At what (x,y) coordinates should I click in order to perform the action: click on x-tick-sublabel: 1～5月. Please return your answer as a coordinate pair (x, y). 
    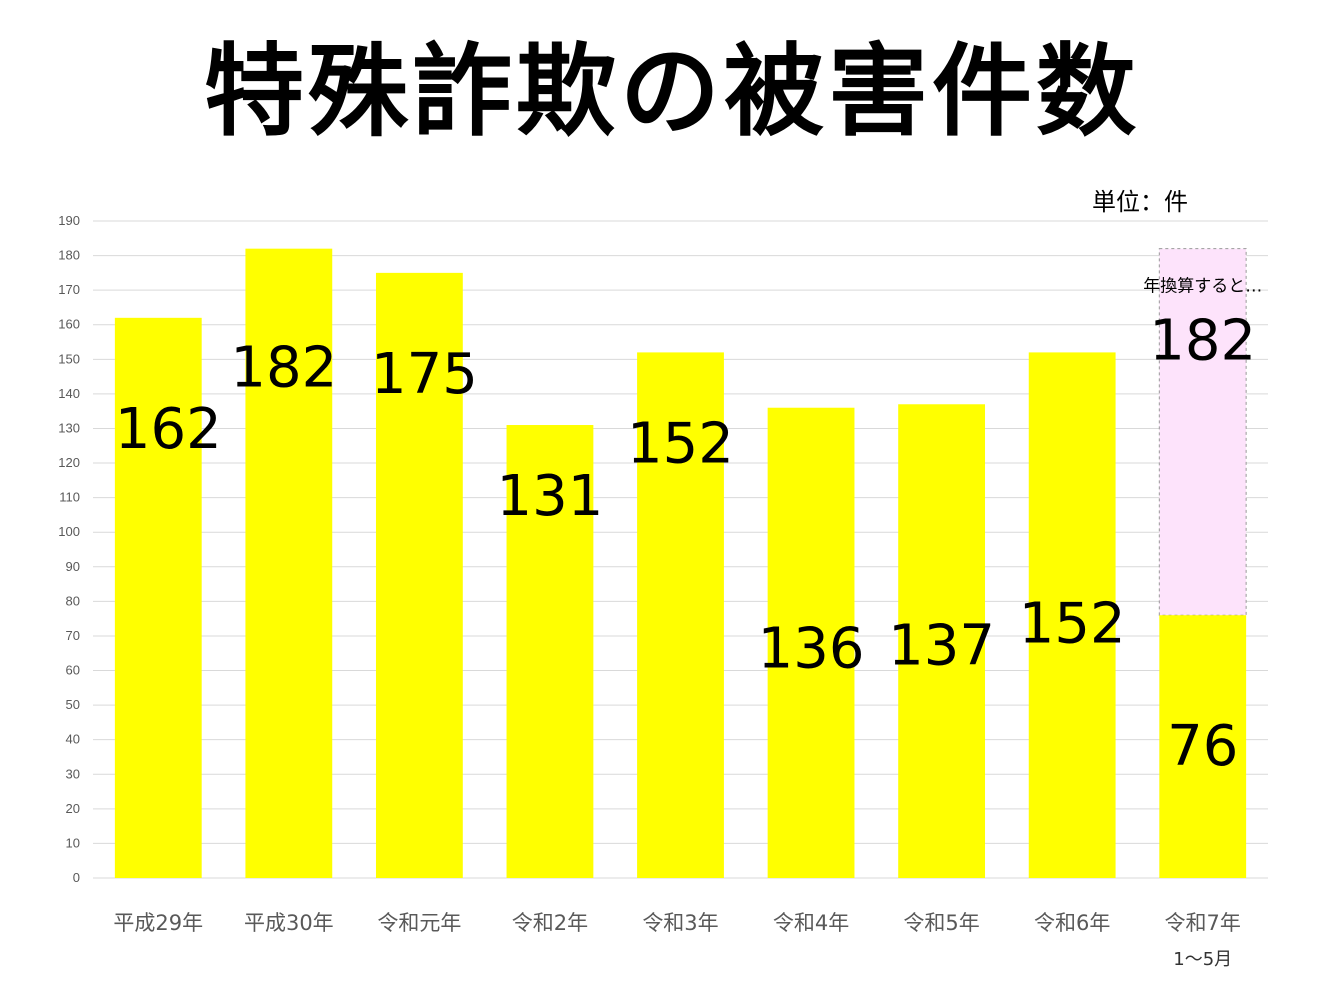
    Looking at the image, I should click on (1202, 959).